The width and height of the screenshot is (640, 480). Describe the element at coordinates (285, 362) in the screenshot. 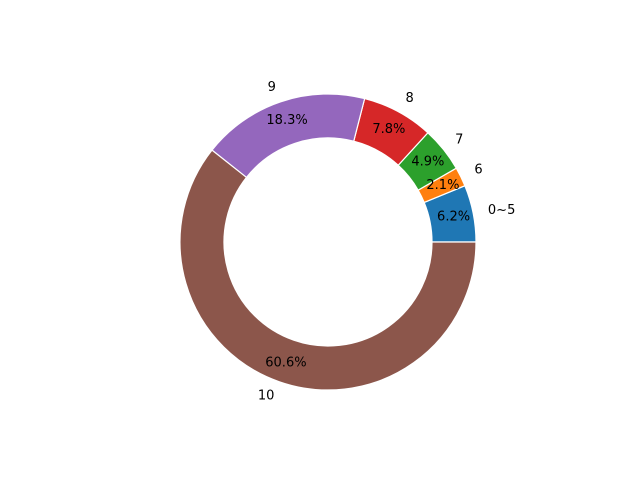

I see `pct-label-10: 60.6%` at that location.